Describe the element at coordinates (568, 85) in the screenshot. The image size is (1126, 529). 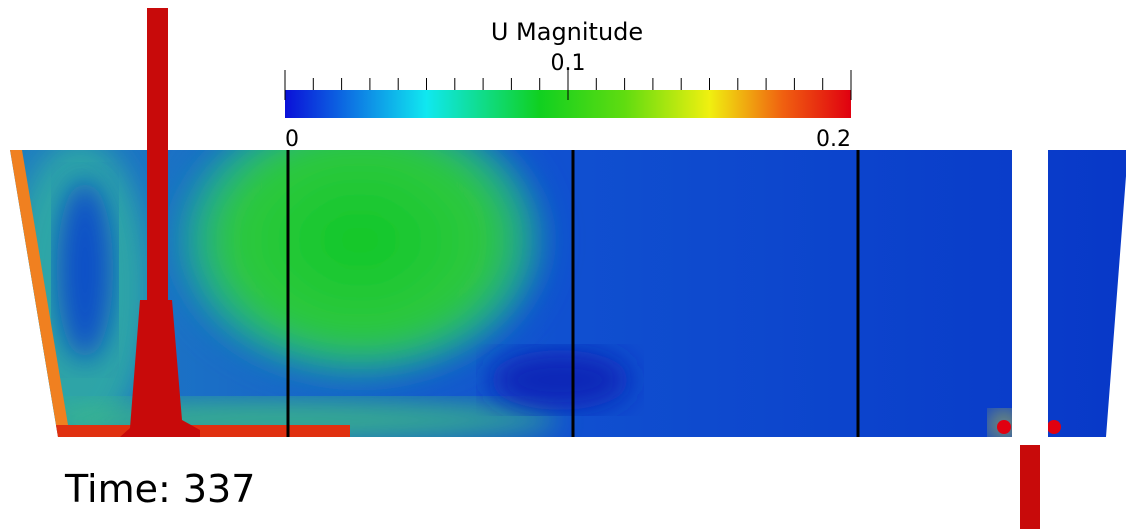
I see `colorbar: U Magnitude 0 0.1 0.2` at that location.